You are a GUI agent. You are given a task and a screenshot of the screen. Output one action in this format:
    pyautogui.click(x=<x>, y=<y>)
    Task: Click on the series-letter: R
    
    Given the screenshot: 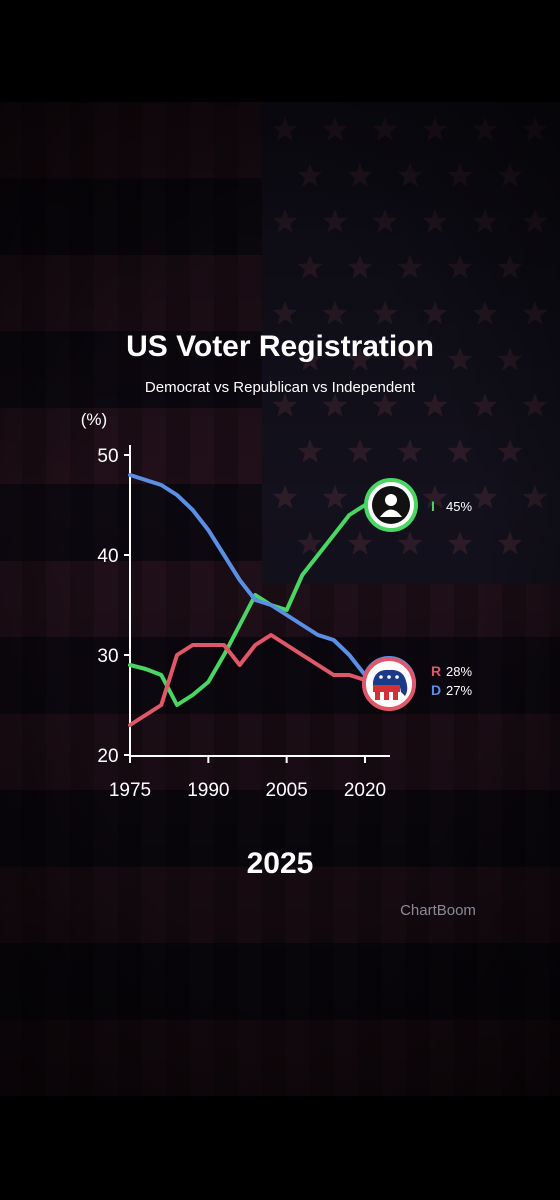 What is the action you would take?
    pyautogui.click(x=436, y=671)
    